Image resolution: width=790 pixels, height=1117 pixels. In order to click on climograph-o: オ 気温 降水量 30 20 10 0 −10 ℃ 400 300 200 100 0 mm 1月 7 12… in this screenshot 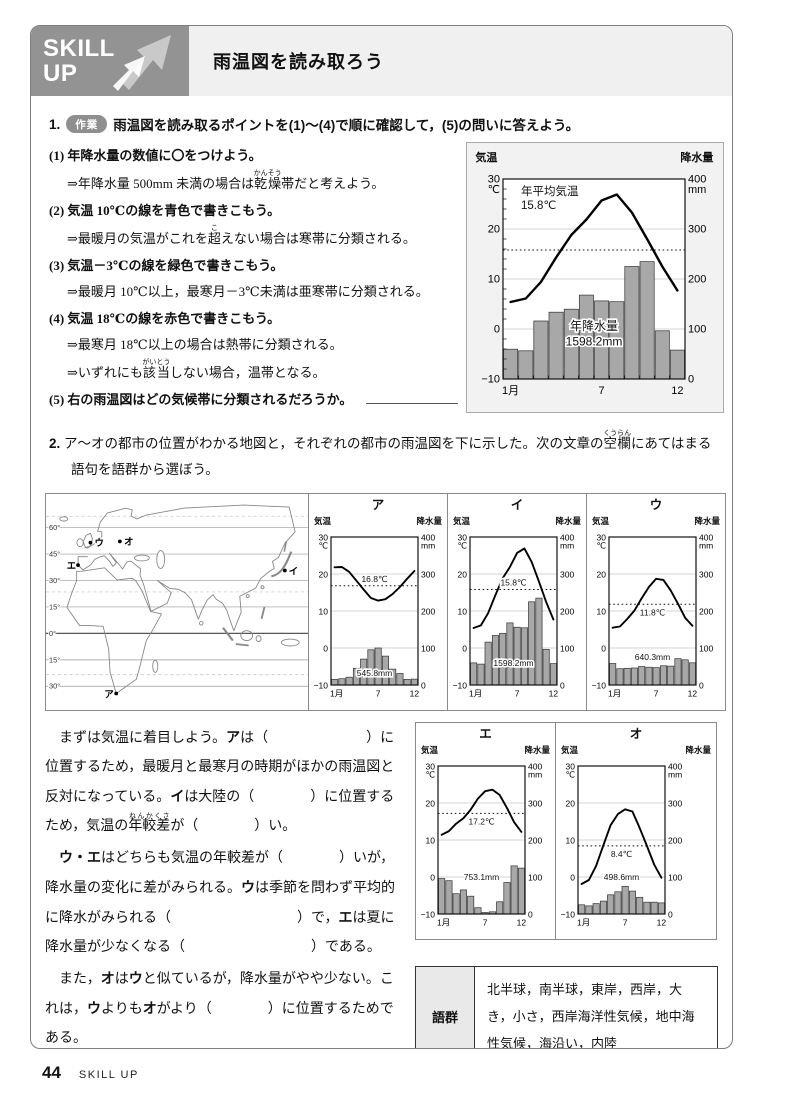, I will do `click(636, 831)`.